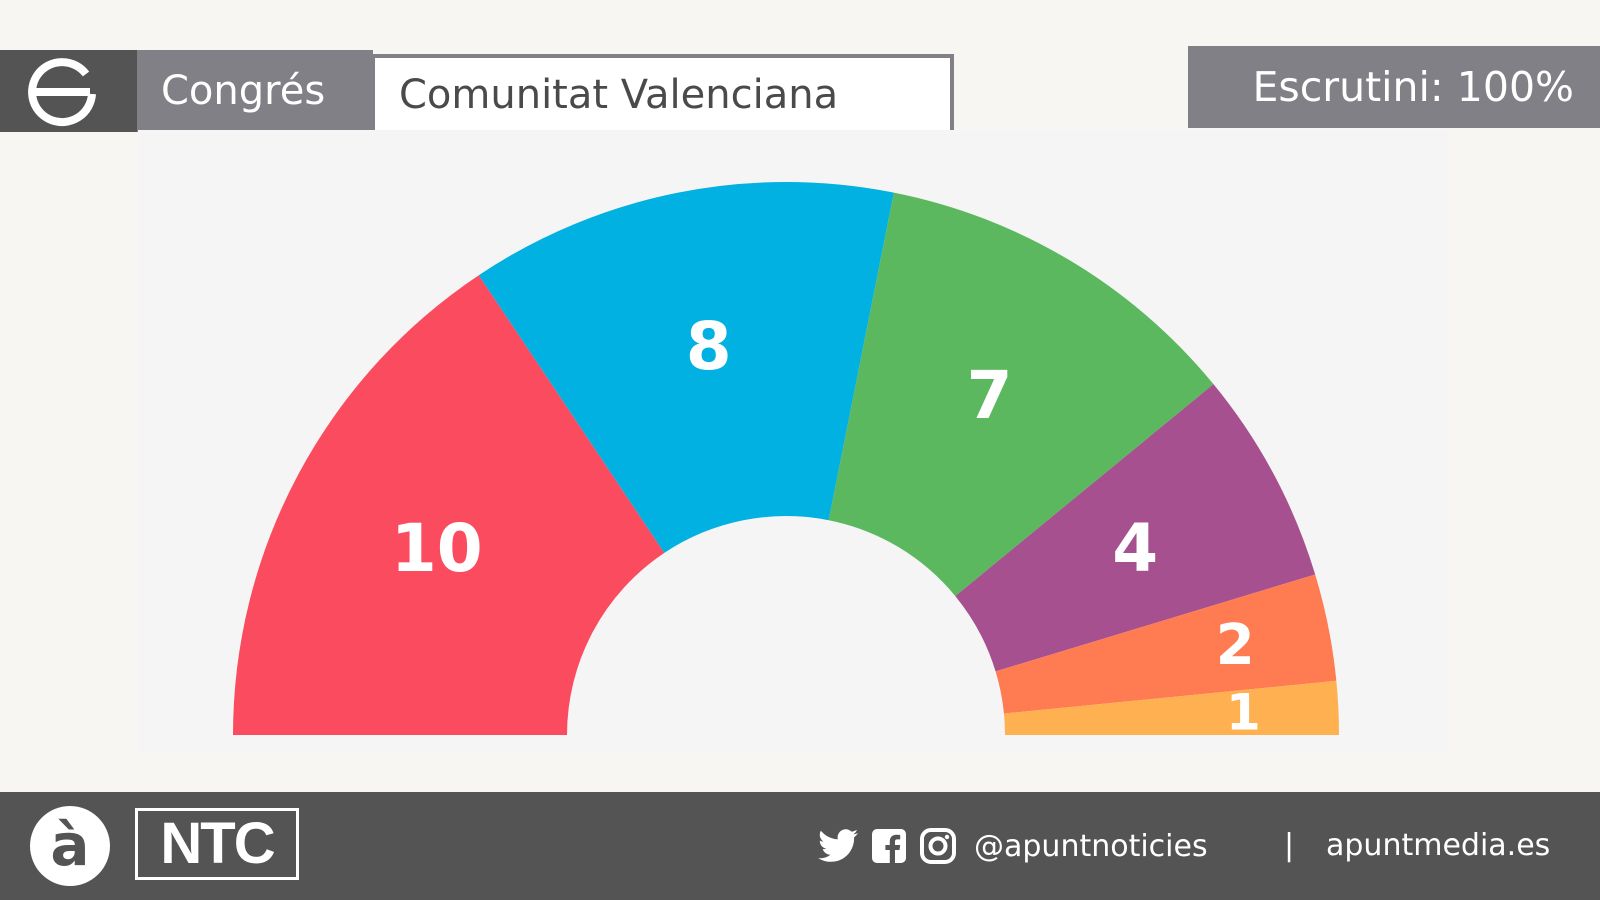  Describe the element at coordinates (1091, 846) in the screenshot. I see `social-handle: @apuntnoticies` at that location.